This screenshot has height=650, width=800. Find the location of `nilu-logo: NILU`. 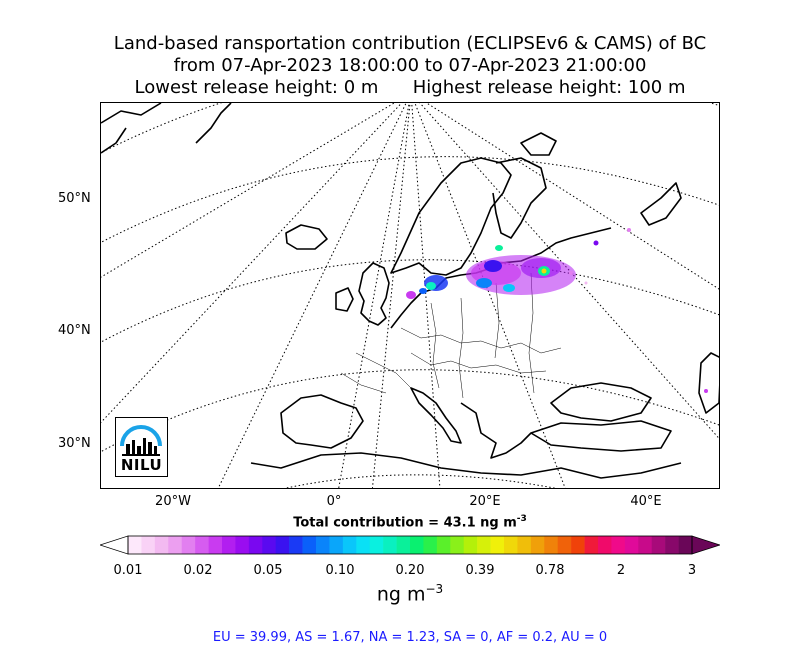

nilu-logo: NILU is located at coordinates (141, 447).